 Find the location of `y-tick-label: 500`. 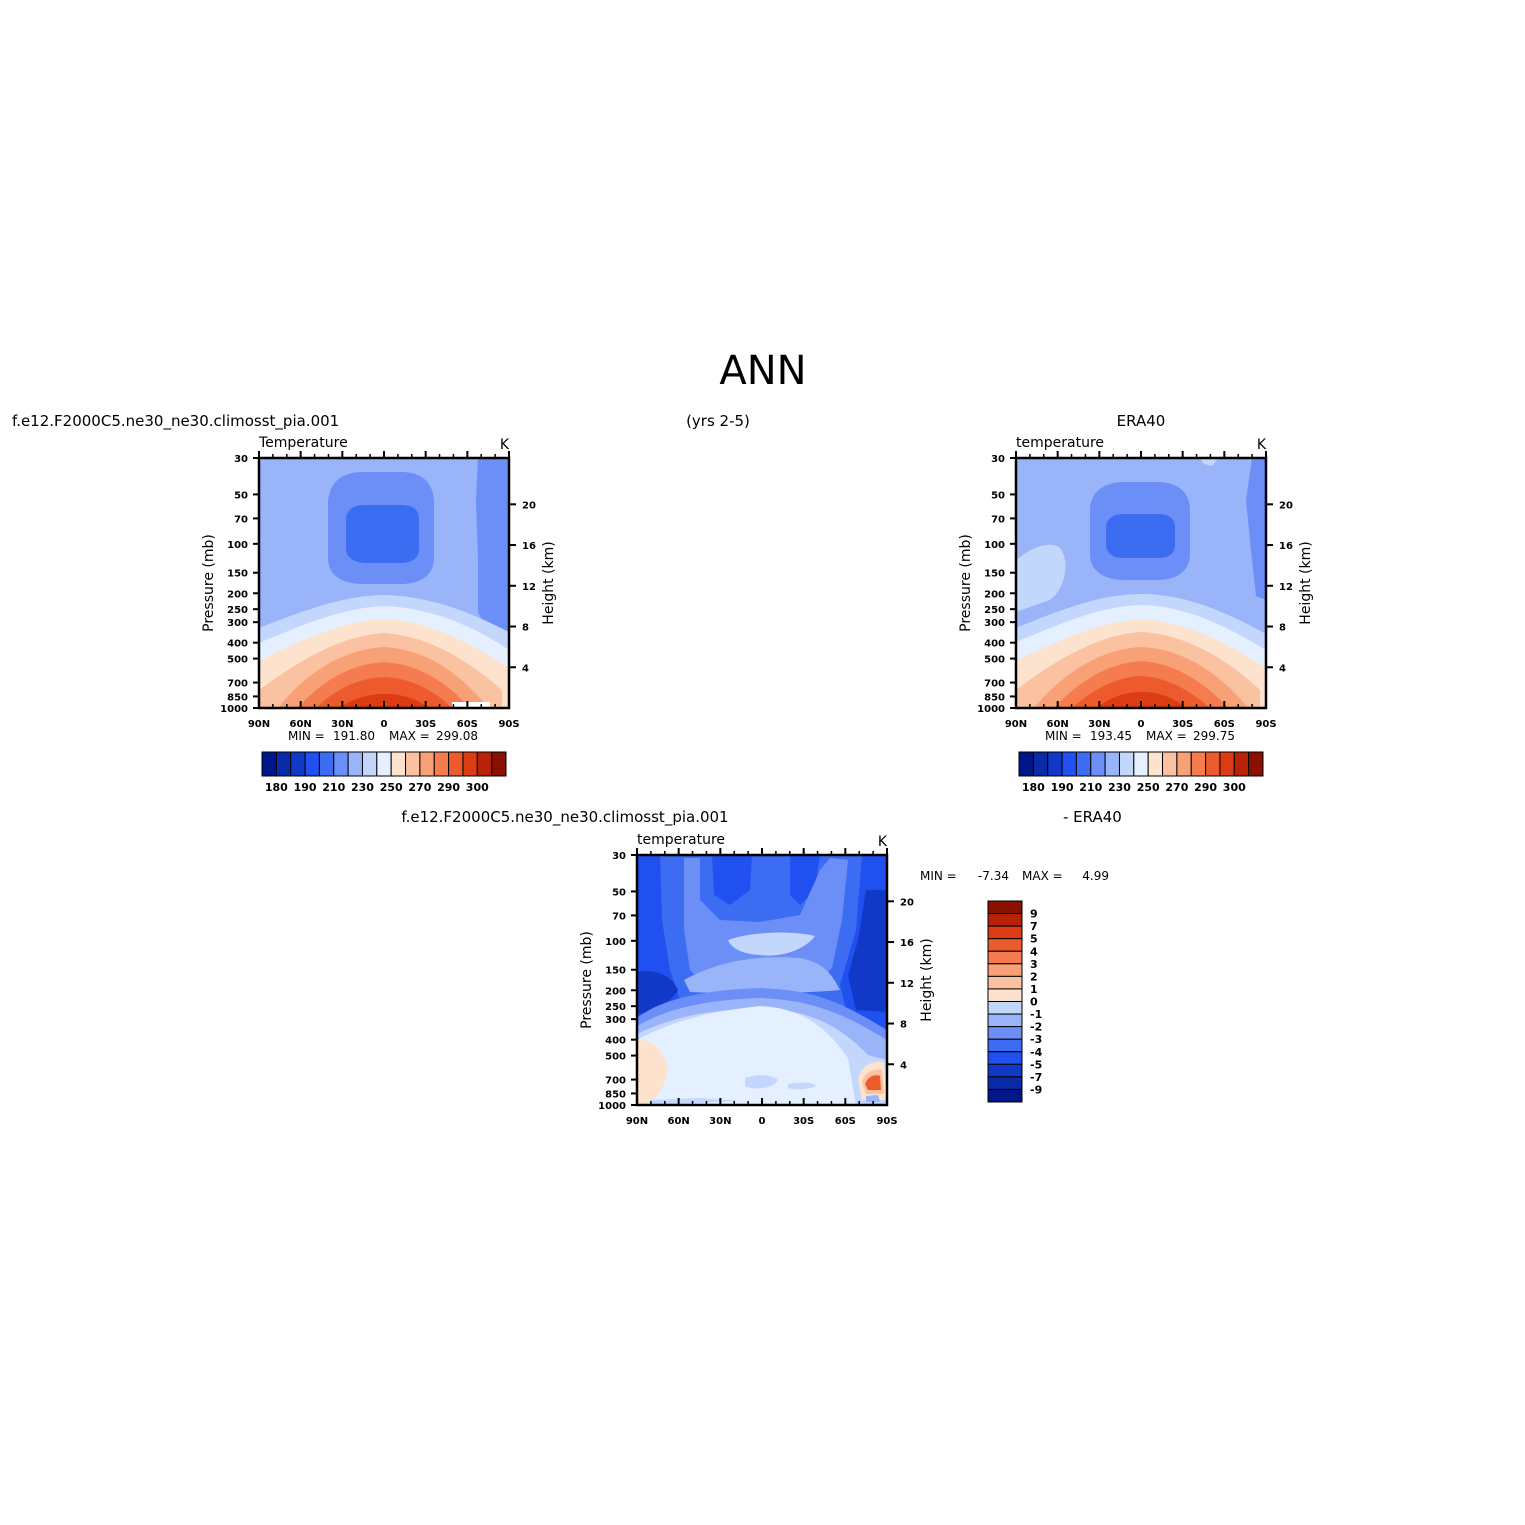

y-tick-label: 500 is located at coordinates (615, 1057).